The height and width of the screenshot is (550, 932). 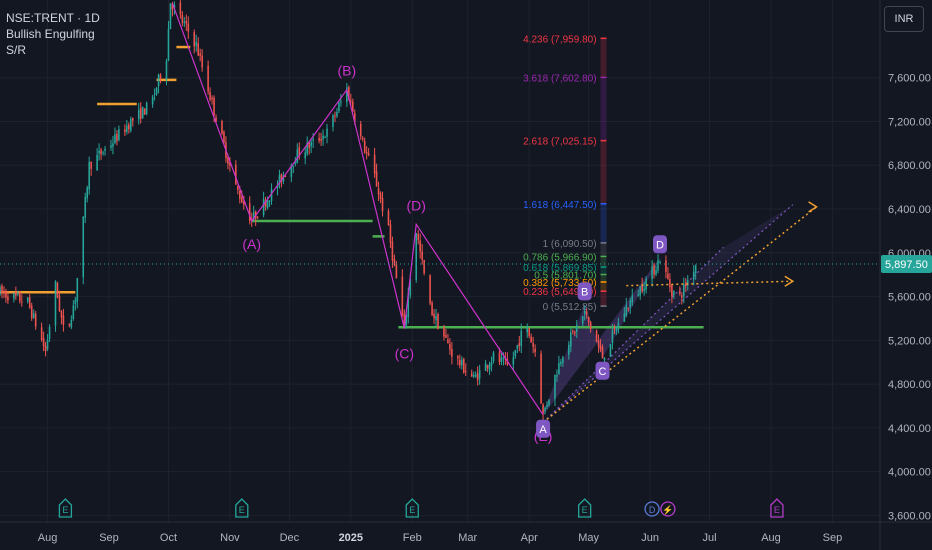 I want to click on symbol-label: NSE:TRENT · 1D, so click(x=53, y=18).